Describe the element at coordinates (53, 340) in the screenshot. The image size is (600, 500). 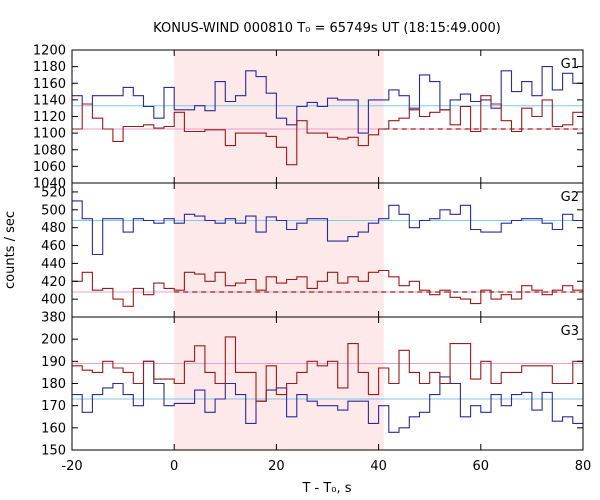
I see `panel-g3-y-tick-label: 200` at that location.